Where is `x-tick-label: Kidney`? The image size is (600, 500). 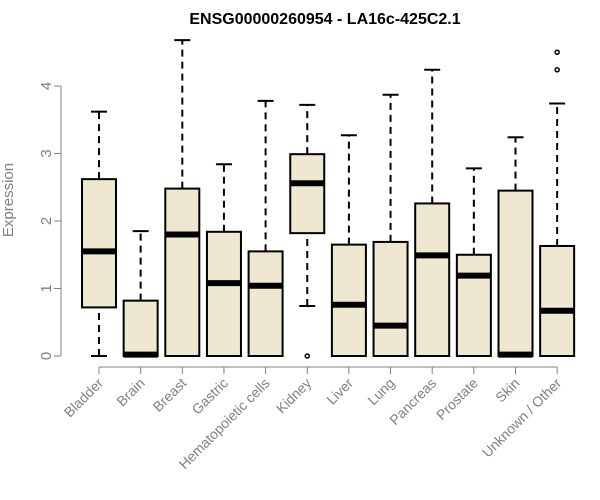 x-tick-label: Kidney is located at coordinates (294, 396).